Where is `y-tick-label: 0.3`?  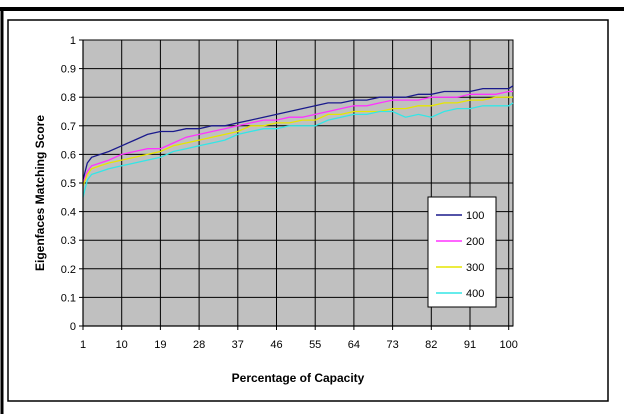
y-tick-label: 0.3 is located at coordinates (68, 241).